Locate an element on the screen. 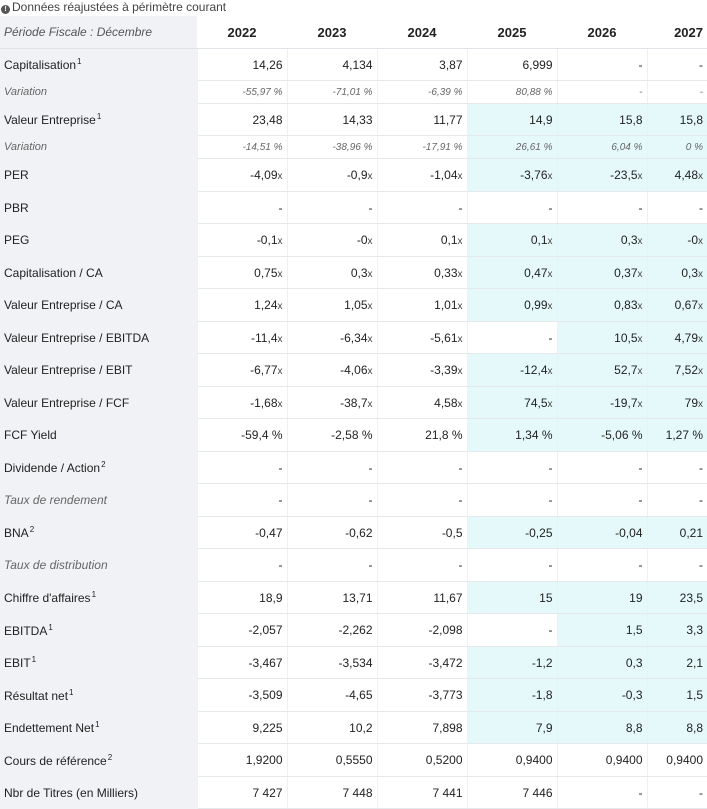 The image size is (707, 809). value-cell: -12,4x is located at coordinates (511, 370).